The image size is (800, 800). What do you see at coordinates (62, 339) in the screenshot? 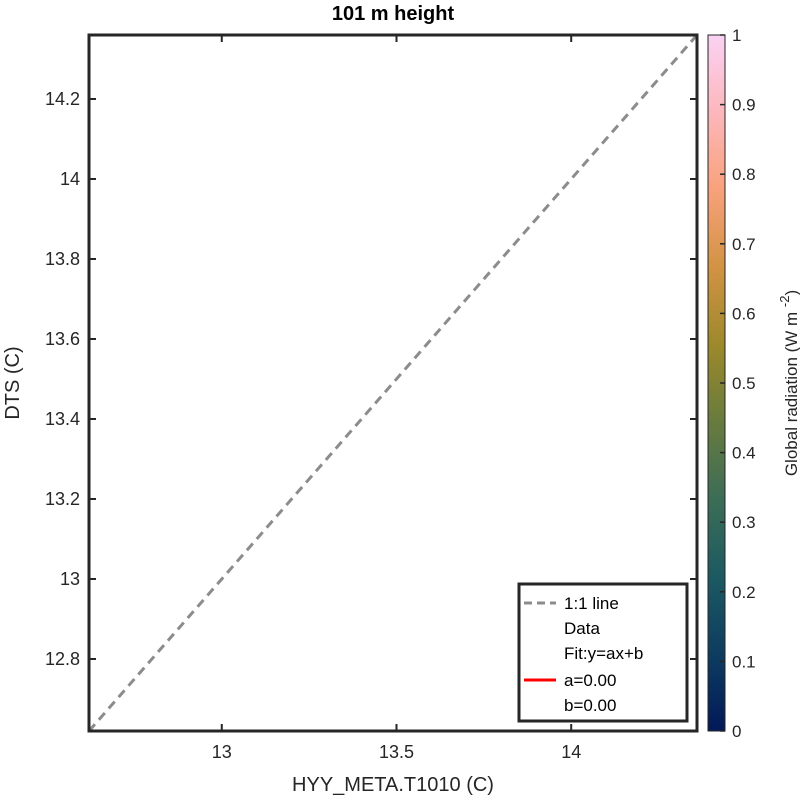
I see `y-tick-label: 13.6` at bounding box center [62, 339].